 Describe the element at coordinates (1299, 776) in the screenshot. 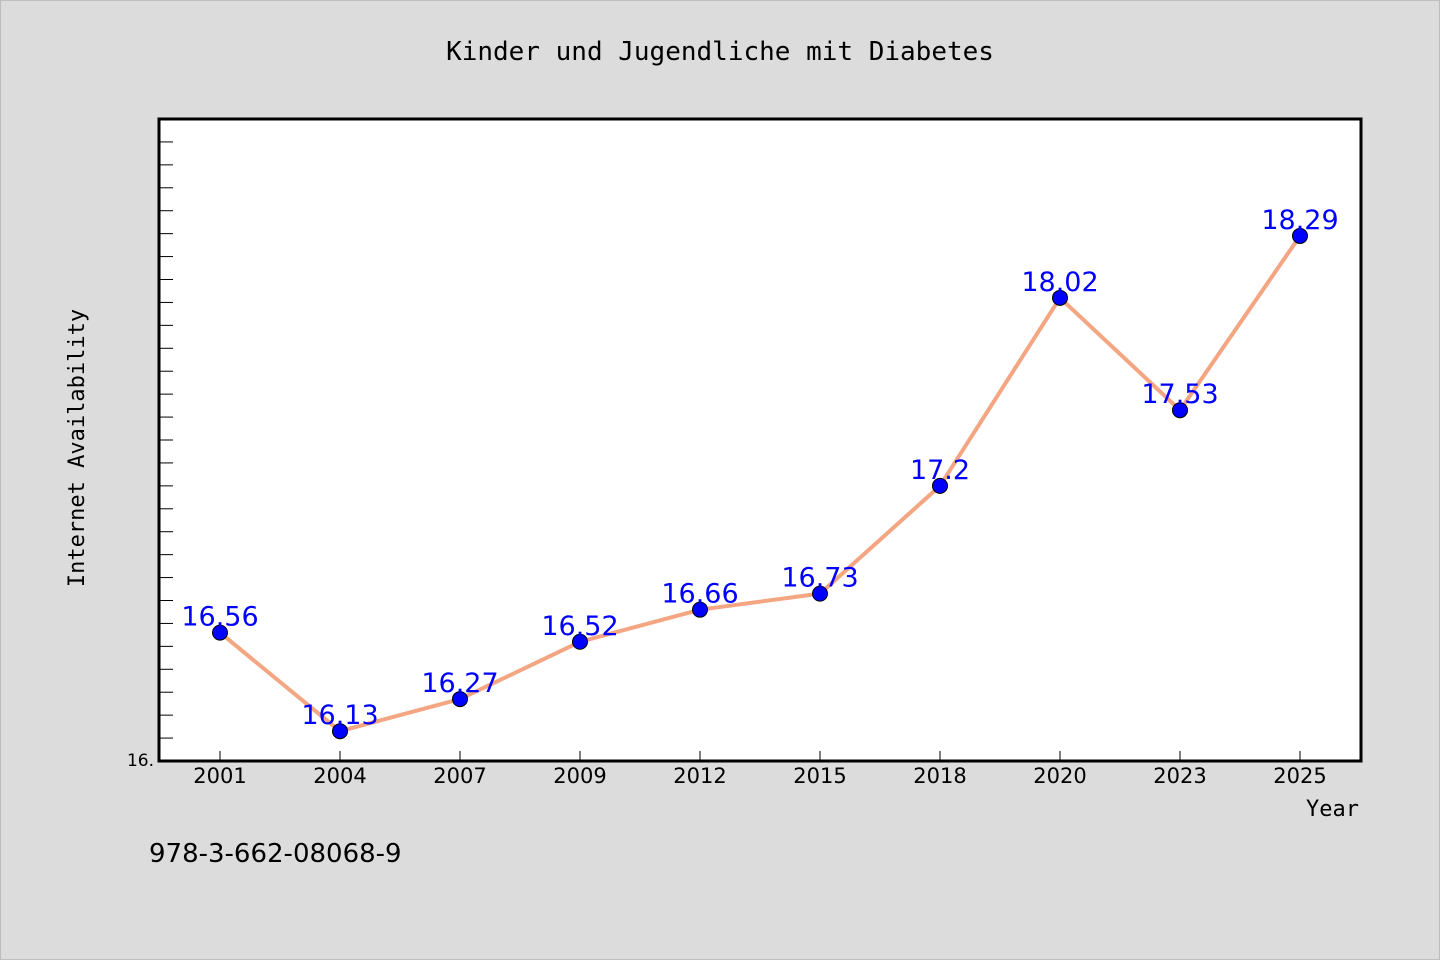

I see `x-tick-label: 2025` at that location.